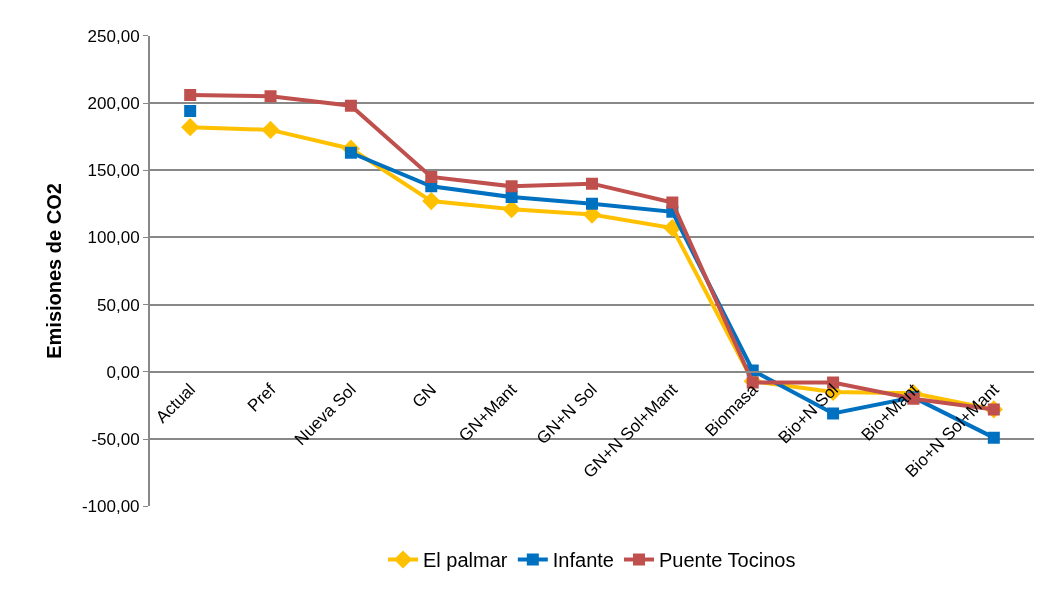 The width and height of the screenshot is (1064, 599). I want to click on x-tick-label: GN, so click(424, 396).